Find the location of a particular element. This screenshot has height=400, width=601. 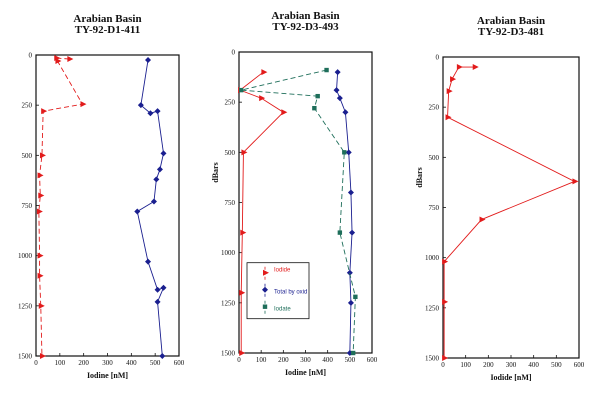

legend-box is located at coordinates (278, 291).